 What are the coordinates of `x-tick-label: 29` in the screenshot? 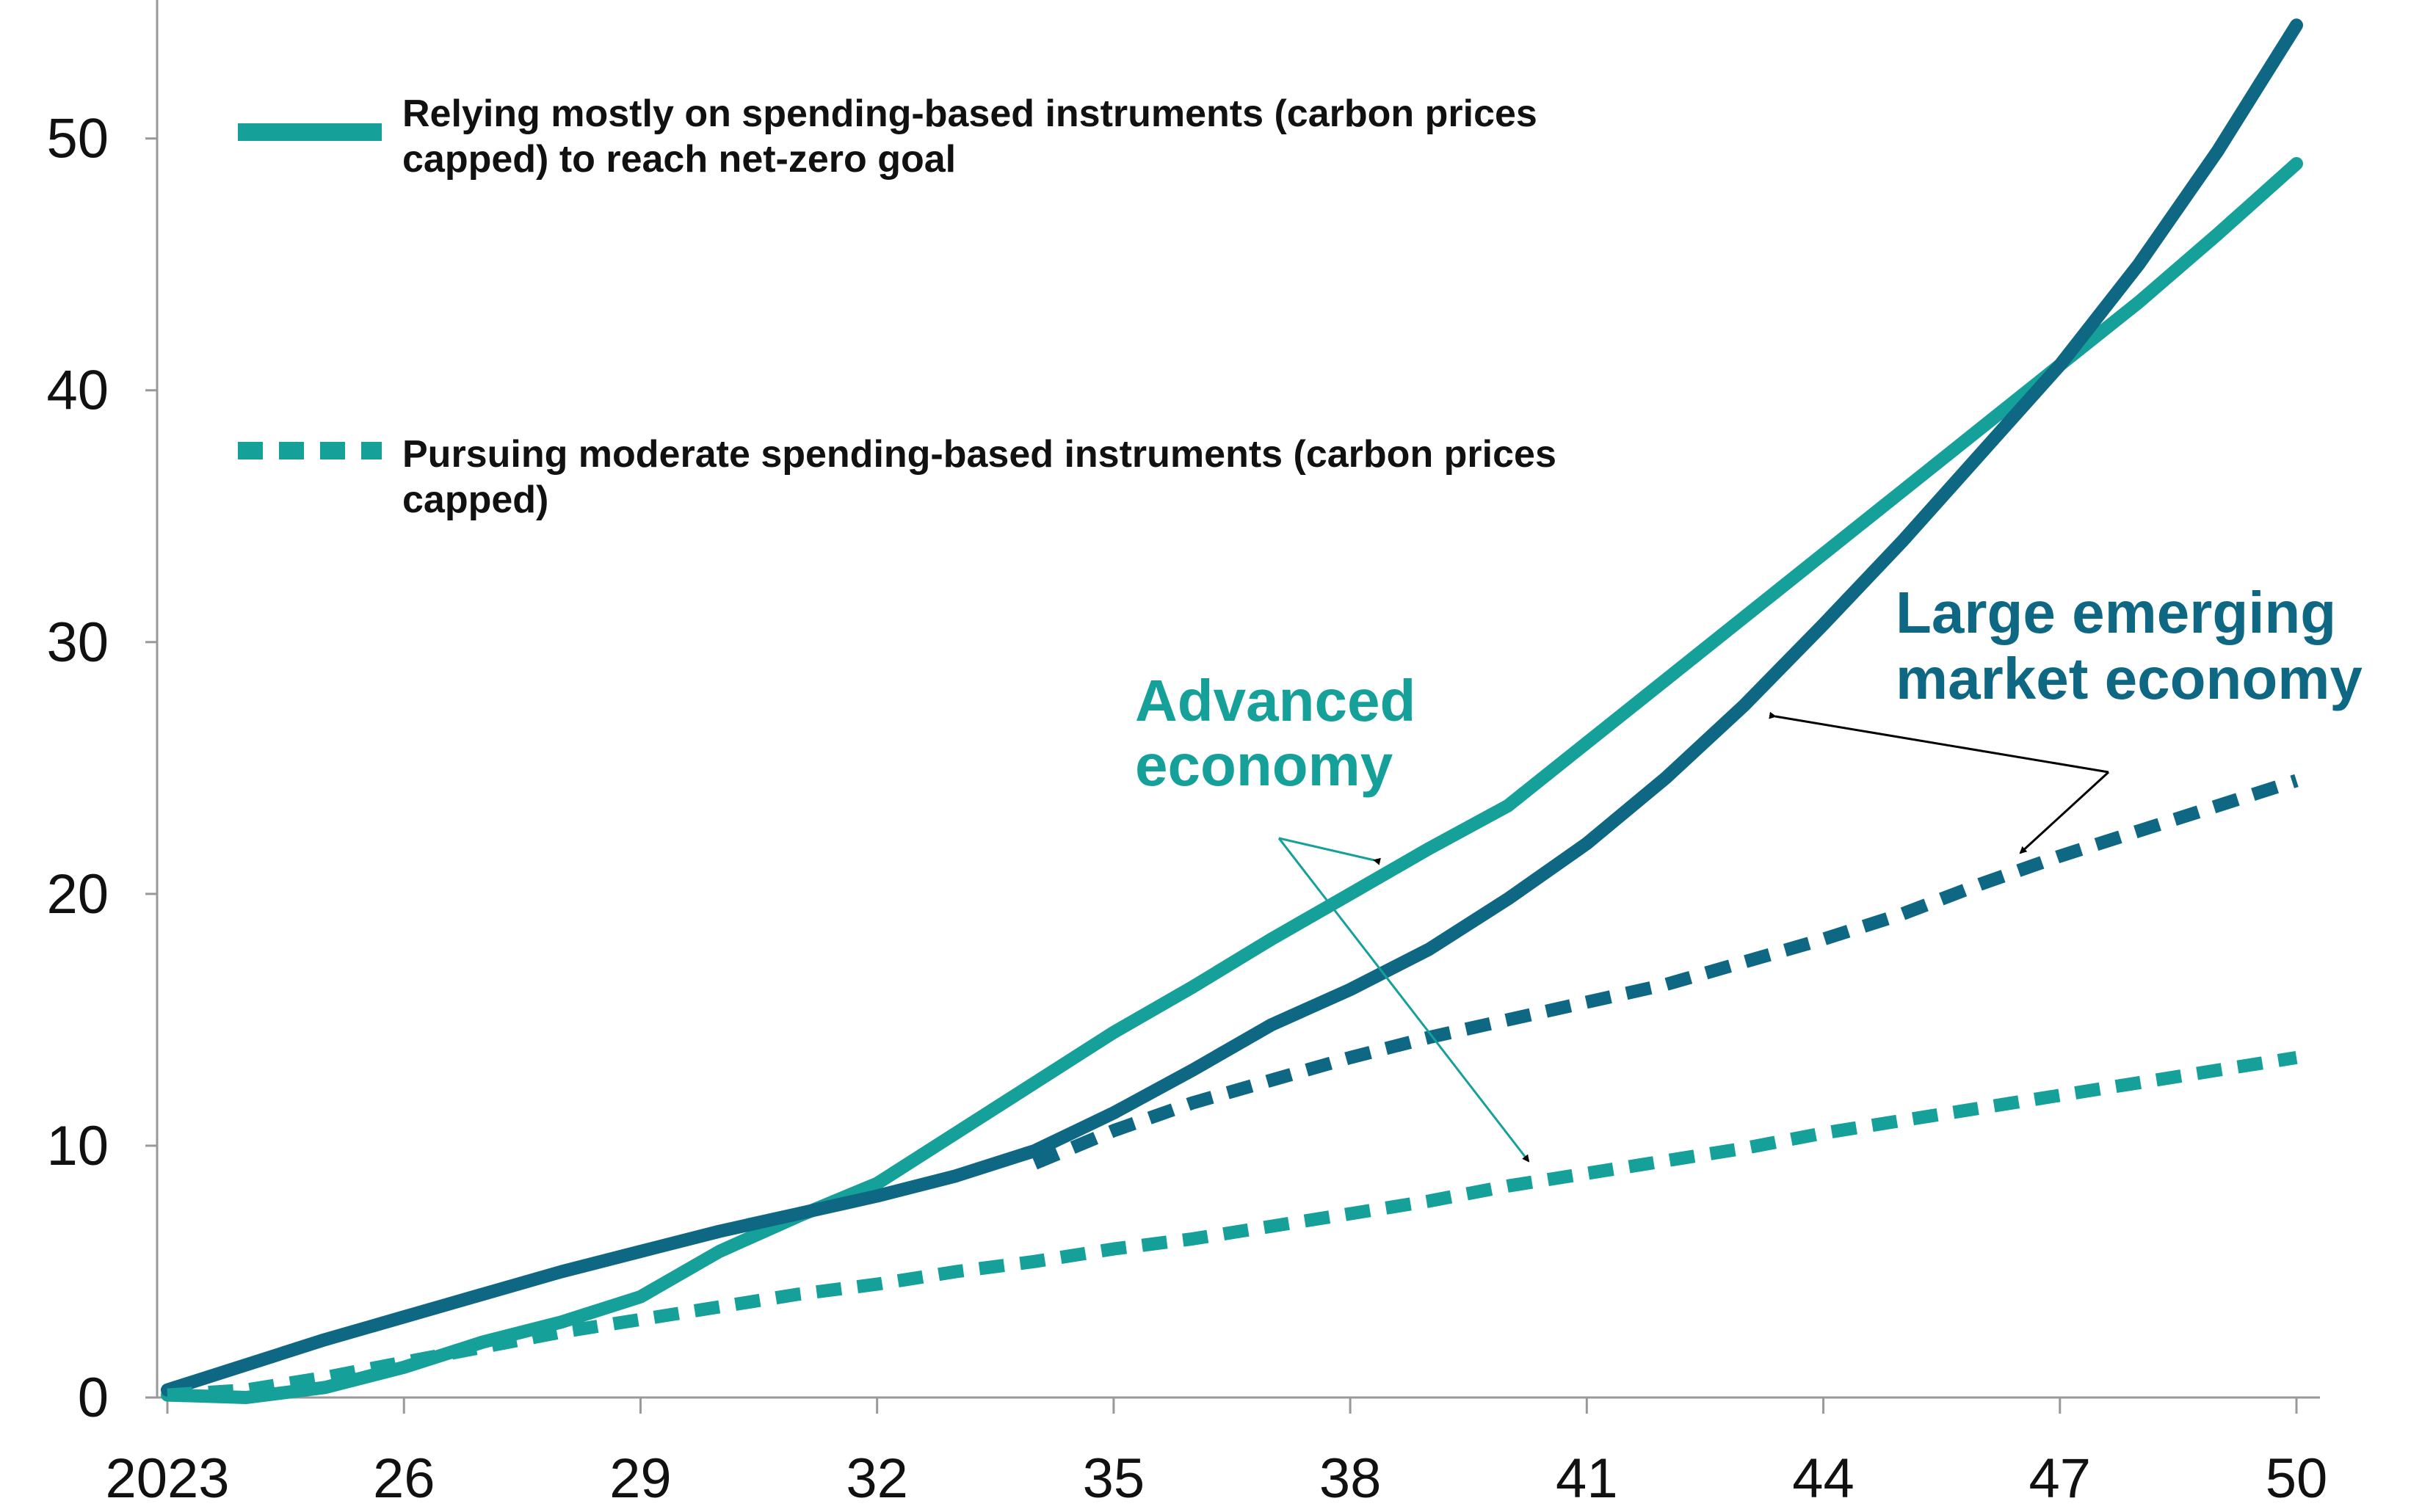 It's located at (641, 1478).